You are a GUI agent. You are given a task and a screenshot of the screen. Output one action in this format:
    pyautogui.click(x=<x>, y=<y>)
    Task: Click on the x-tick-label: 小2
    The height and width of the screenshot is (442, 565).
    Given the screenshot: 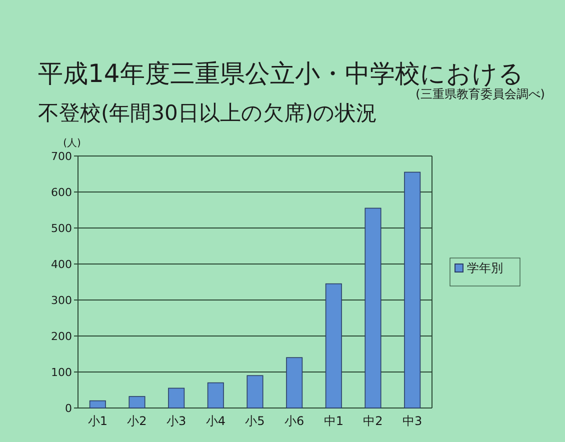 What is the action you would take?
    pyautogui.click(x=137, y=421)
    